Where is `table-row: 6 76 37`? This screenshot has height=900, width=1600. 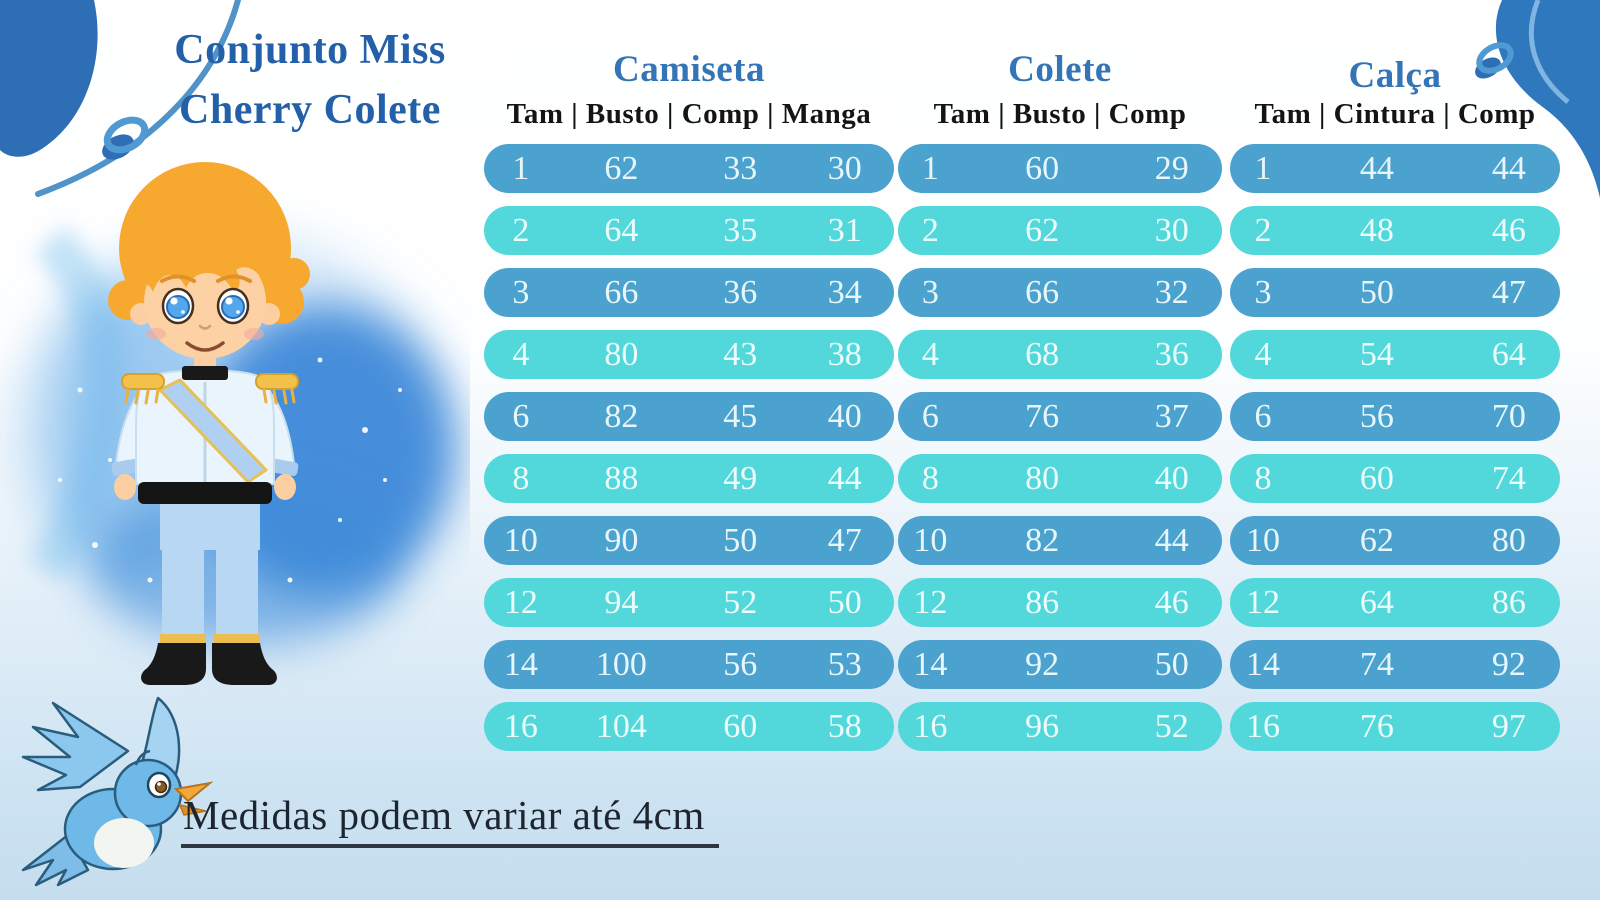
table-row: 6 76 37 is located at coordinates (1060, 416).